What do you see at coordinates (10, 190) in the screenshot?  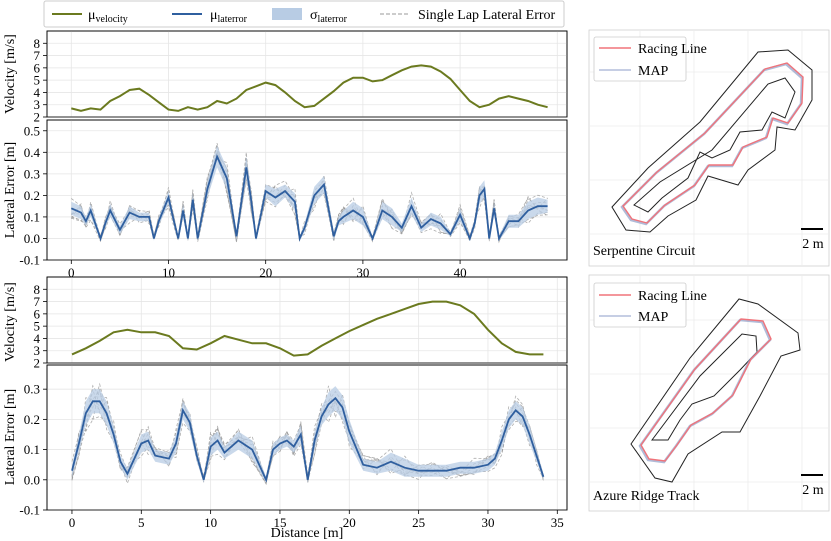 I see `serpentine-error-ylabel: Lateral Error [m]` at bounding box center [10, 190].